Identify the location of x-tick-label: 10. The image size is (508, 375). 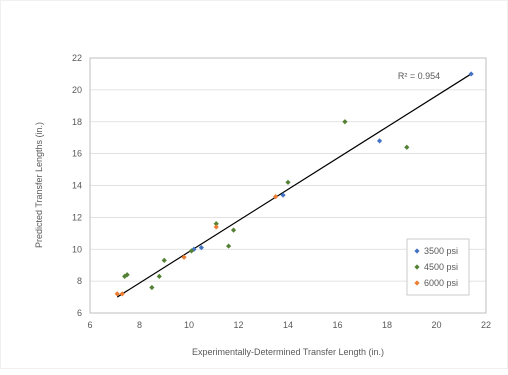
(189, 325).